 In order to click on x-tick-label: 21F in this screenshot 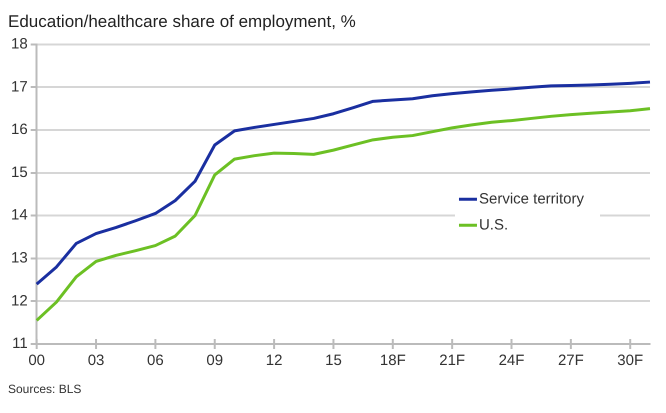, I will do `click(452, 361)`.